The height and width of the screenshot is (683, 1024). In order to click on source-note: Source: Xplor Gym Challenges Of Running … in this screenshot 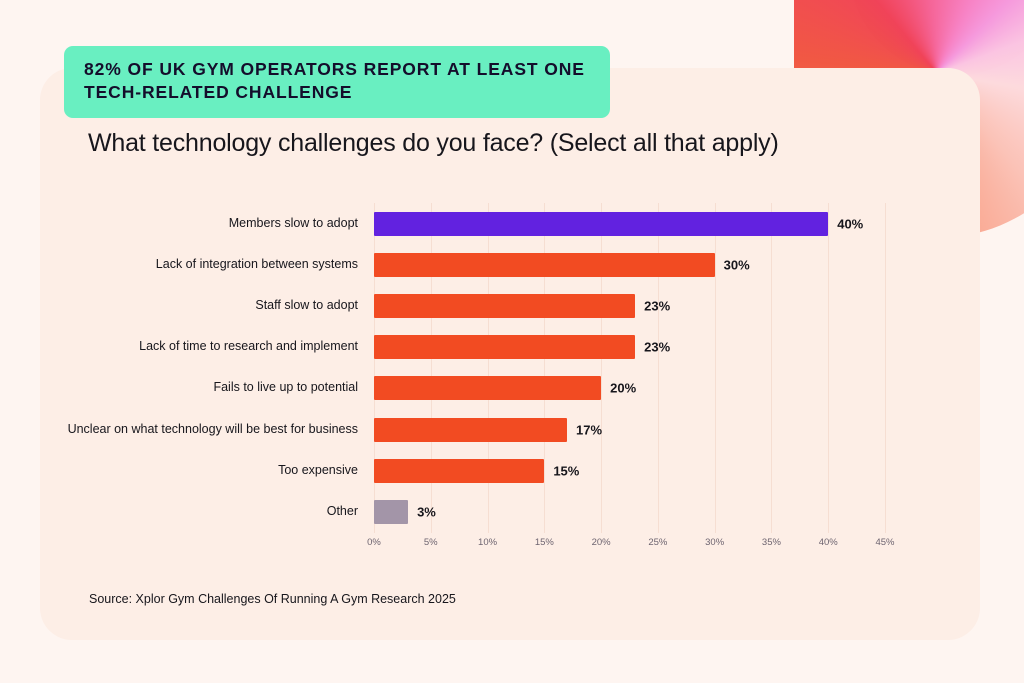, I will do `click(272, 599)`.